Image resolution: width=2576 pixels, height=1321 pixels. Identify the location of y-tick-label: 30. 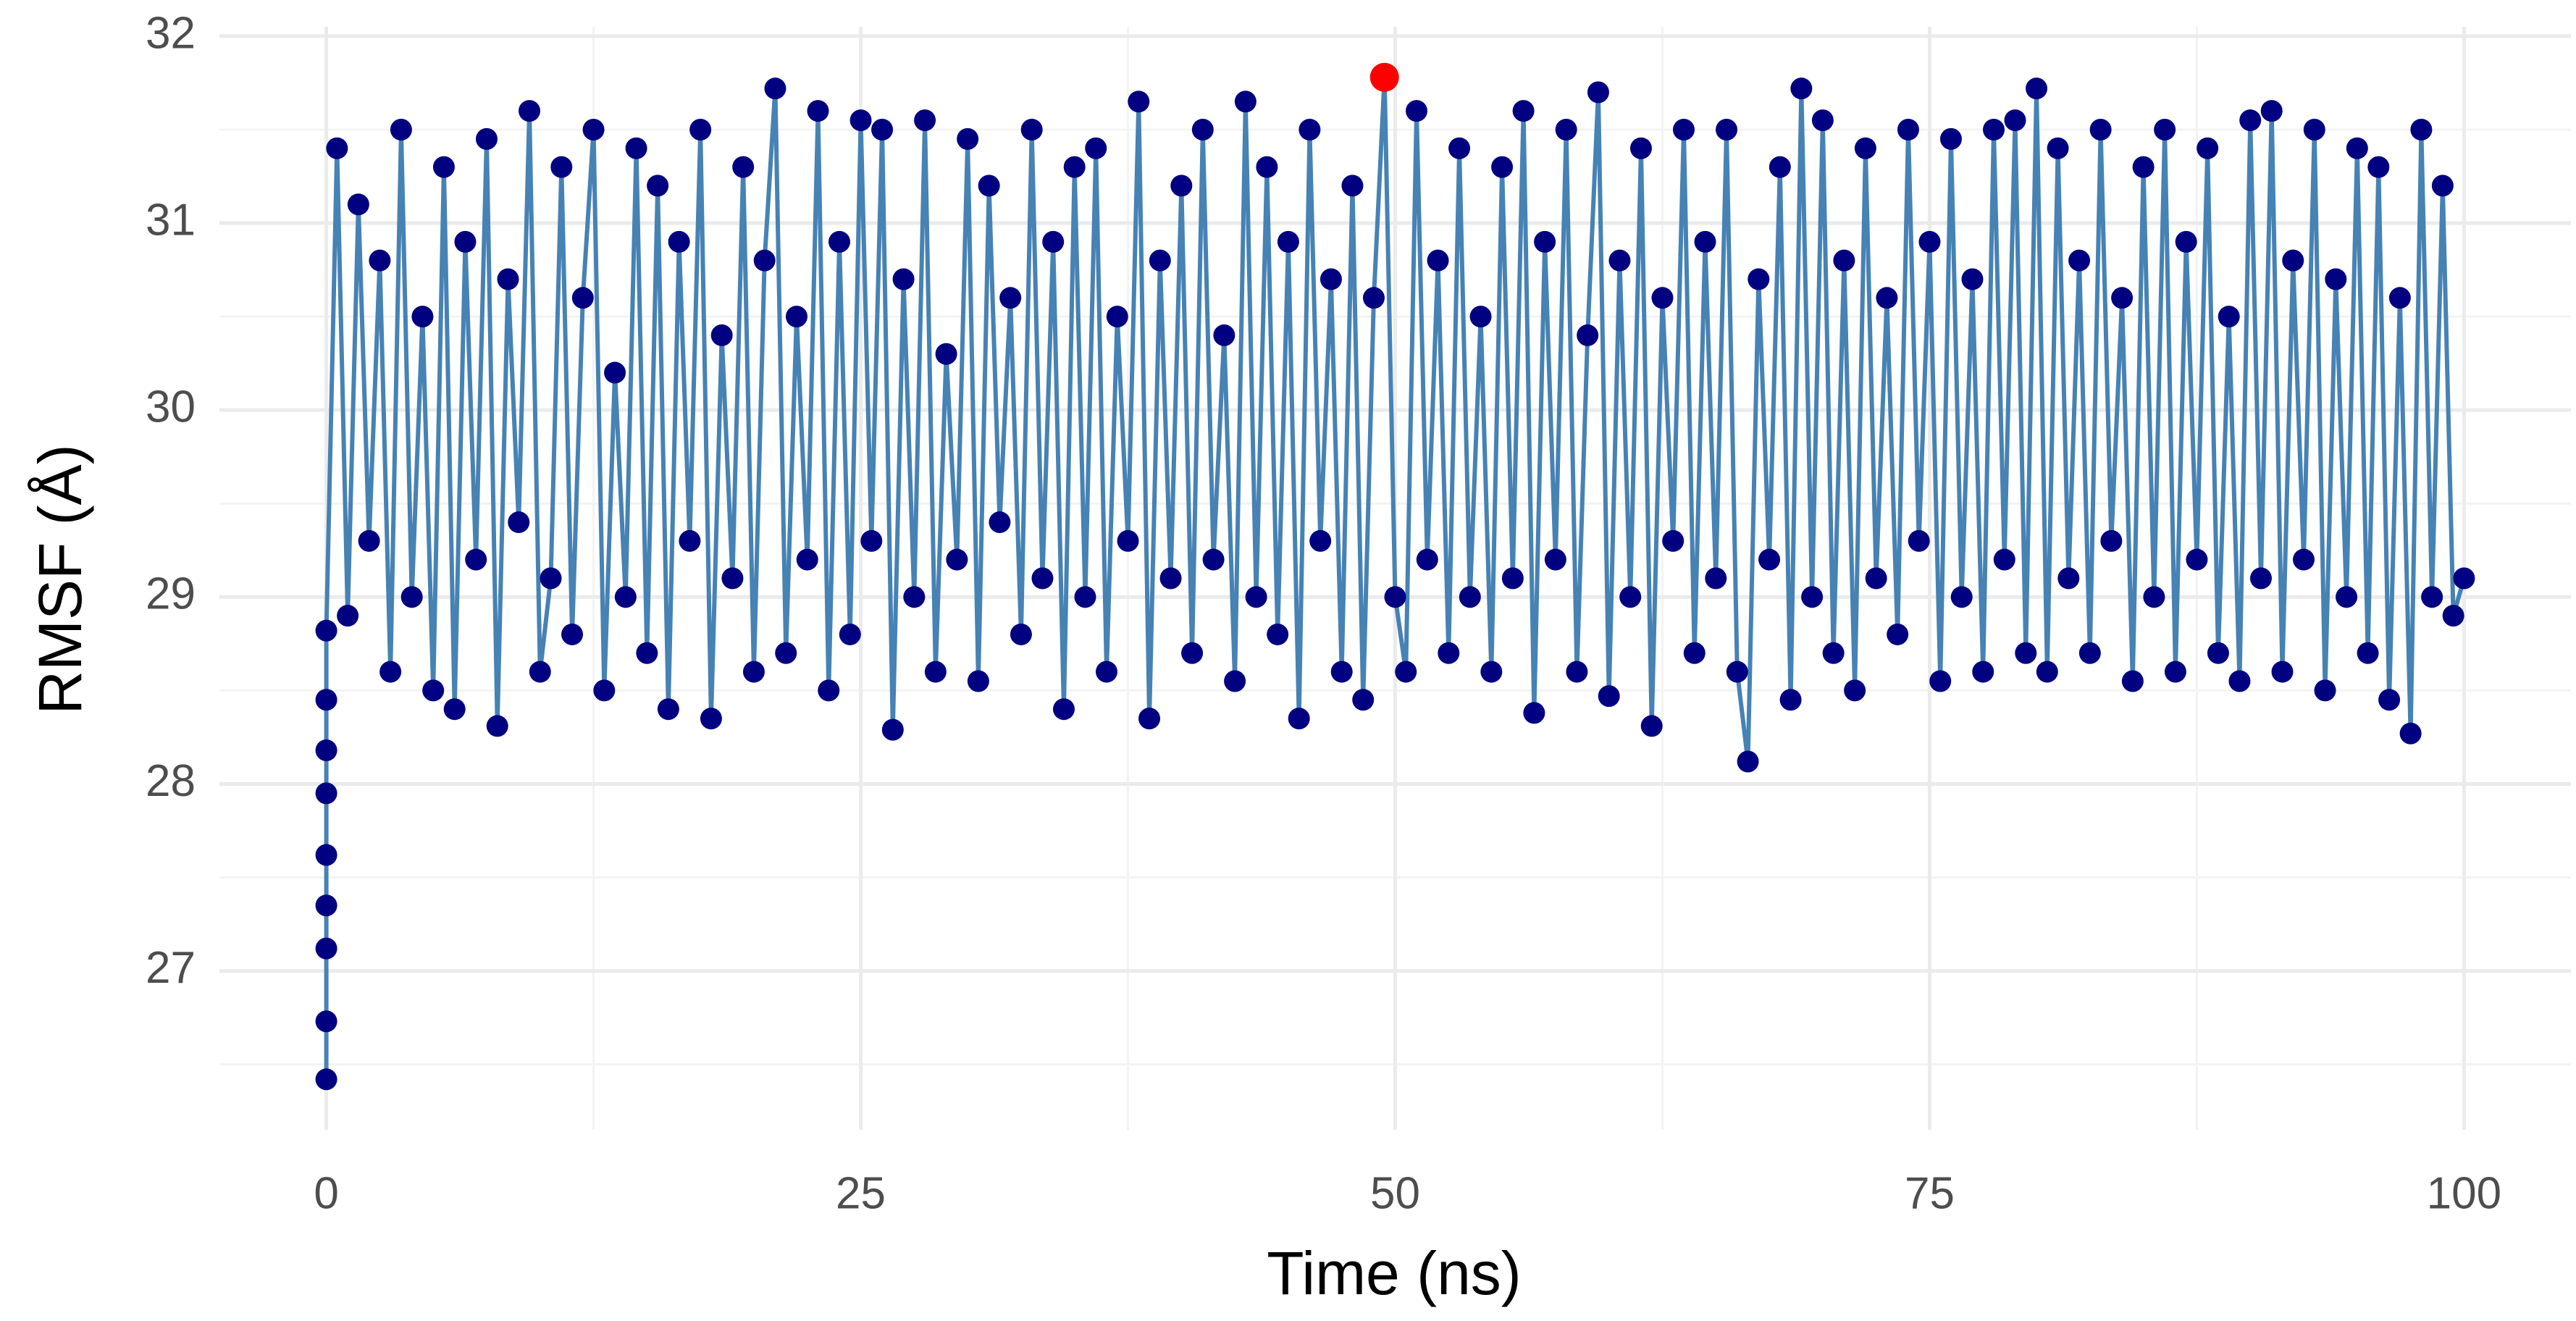
(171, 407).